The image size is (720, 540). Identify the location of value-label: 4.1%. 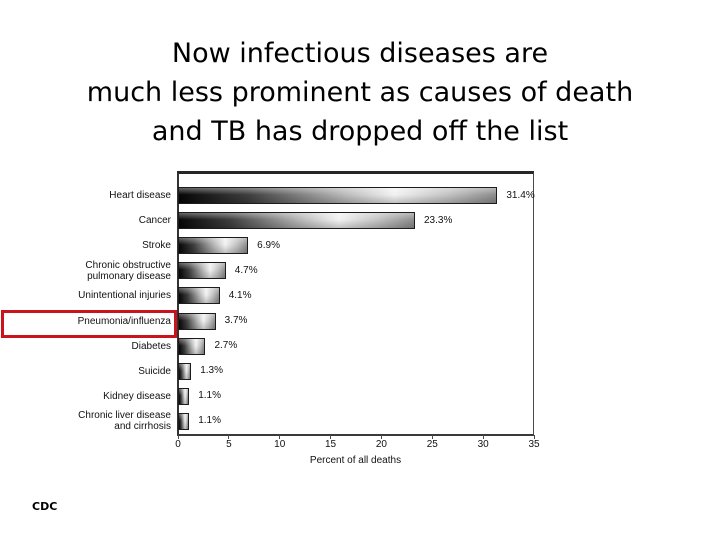
(240, 295).